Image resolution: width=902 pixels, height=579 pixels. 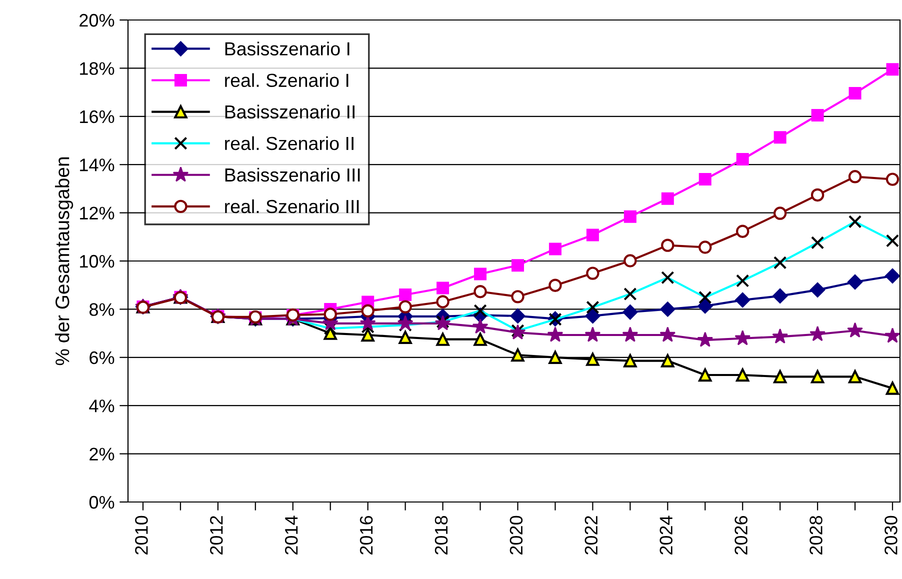 I want to click on x-tick-label: 2012, so click(x=216, y=535).